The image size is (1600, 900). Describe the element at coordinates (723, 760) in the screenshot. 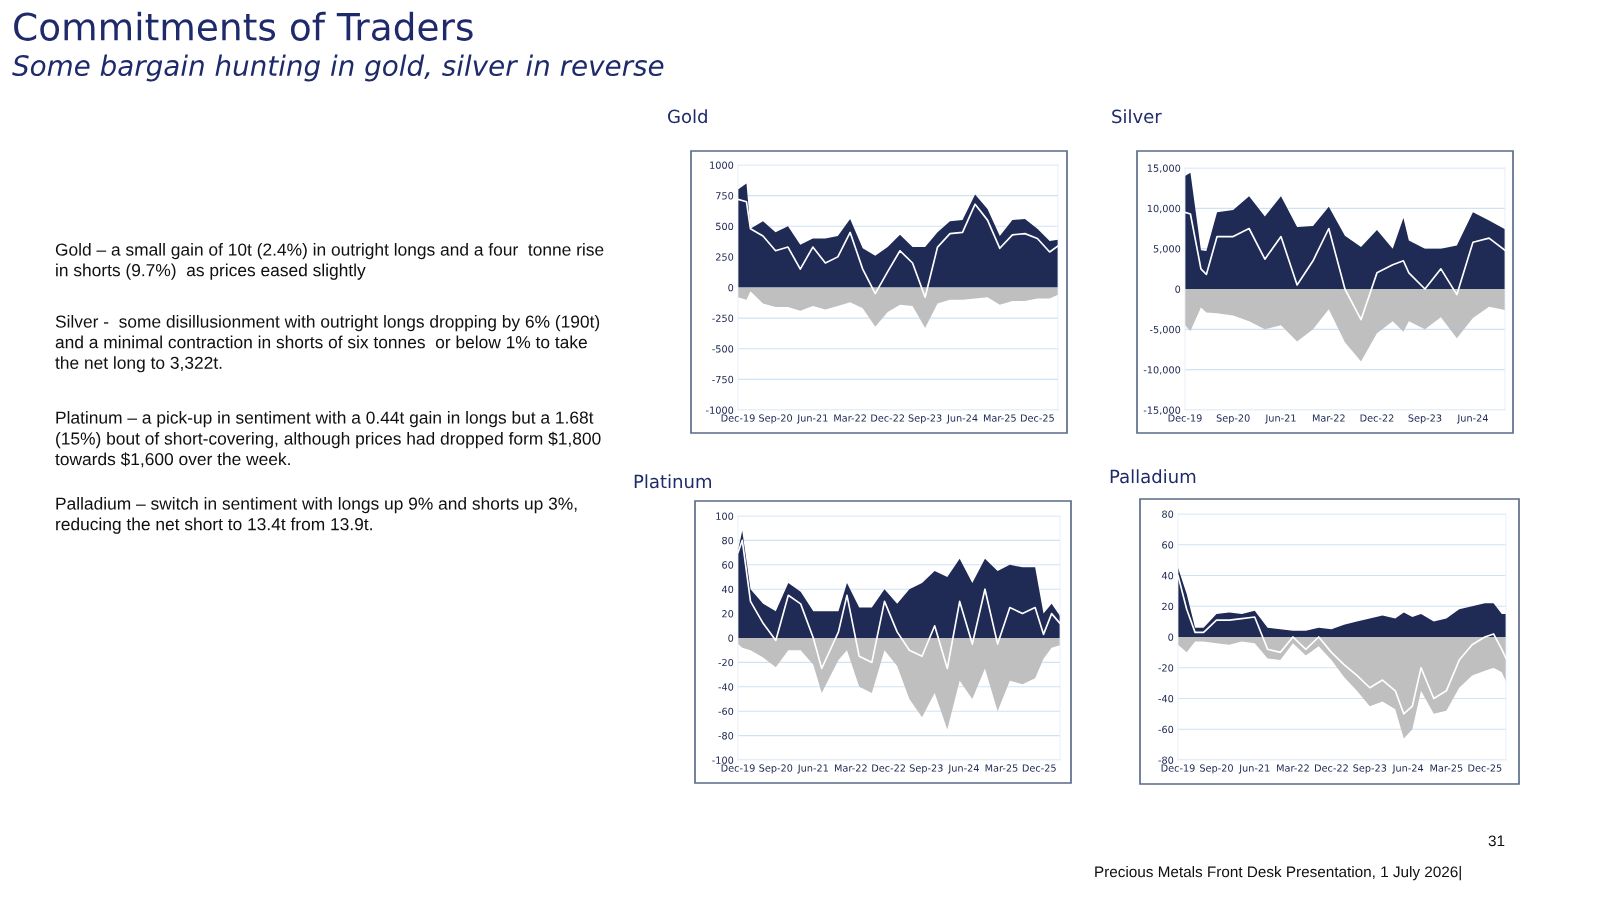

I see `y-tick-label: -100` at that location.